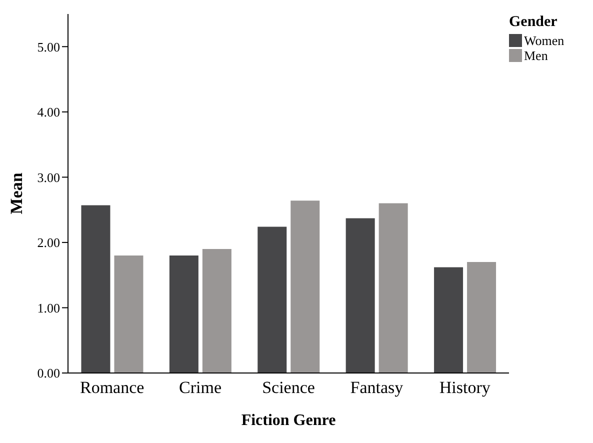  I want to click on y-tick-label: 0.00, so click(48, 373).